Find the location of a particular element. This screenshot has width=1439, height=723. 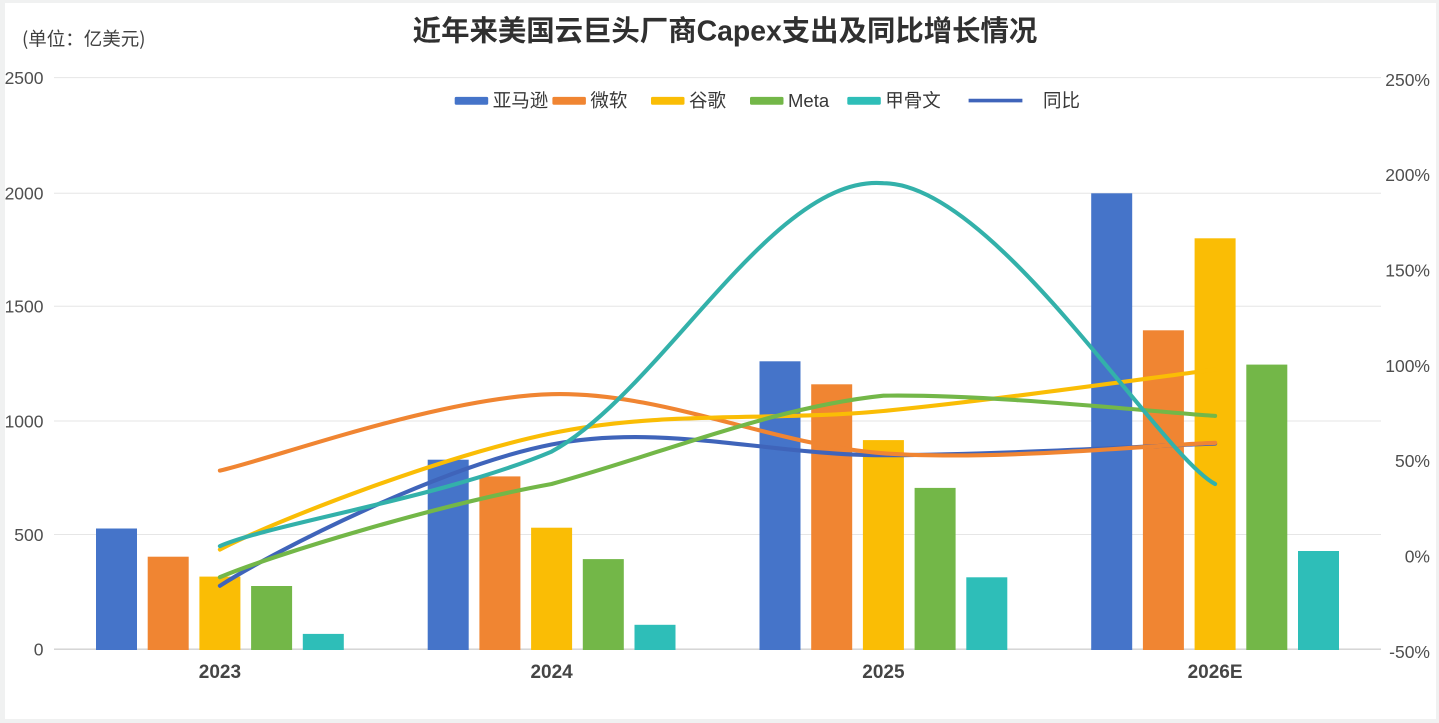

svg-text: Meta is located at coordinates (809, 100).